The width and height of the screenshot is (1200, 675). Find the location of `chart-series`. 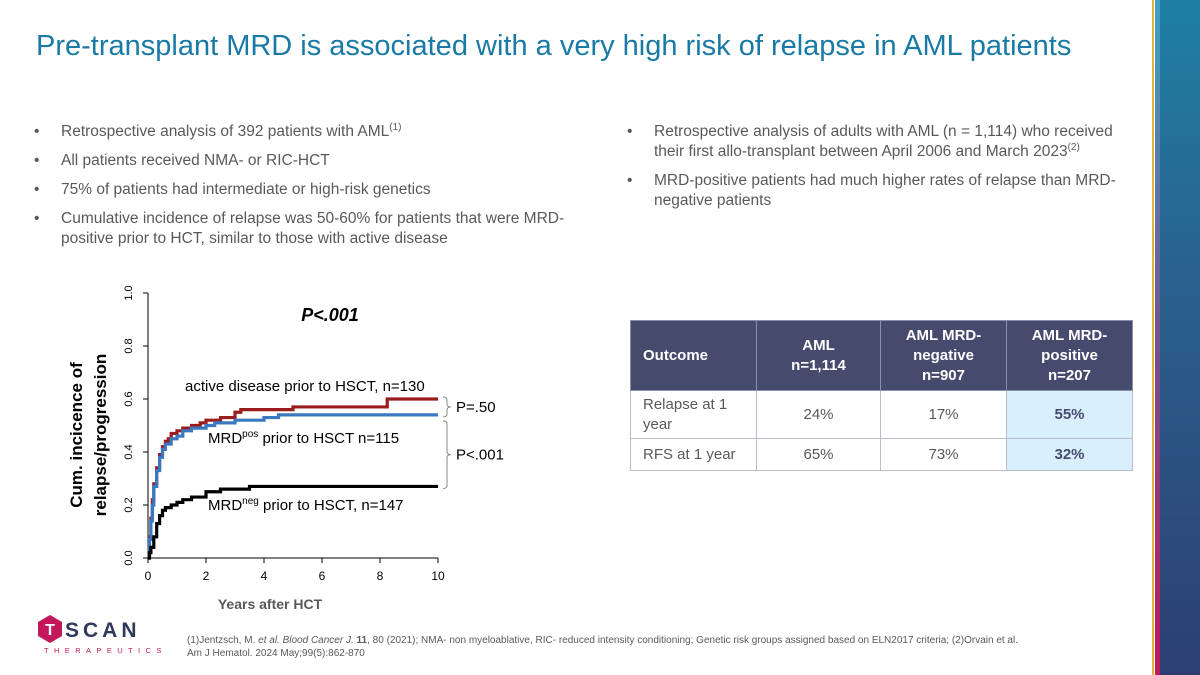

chart-series is located at coordinates (292, 478).